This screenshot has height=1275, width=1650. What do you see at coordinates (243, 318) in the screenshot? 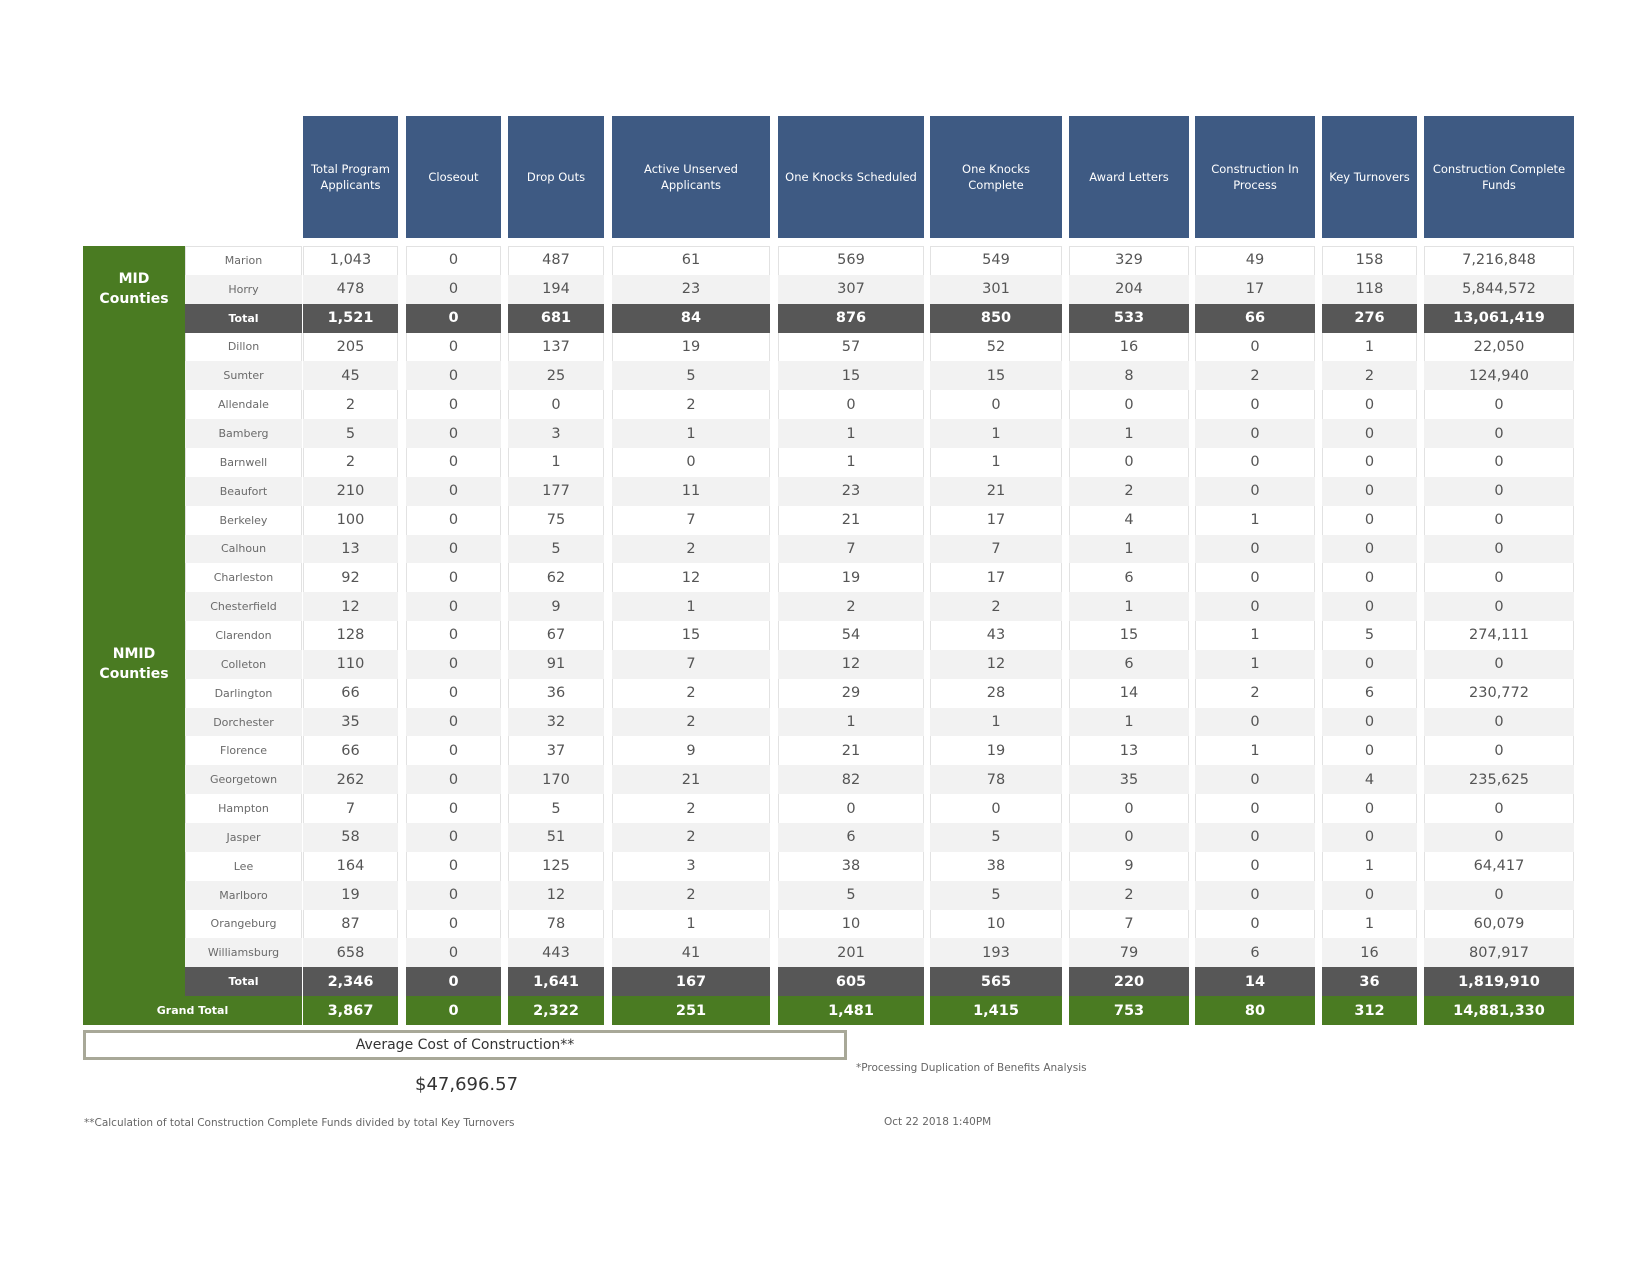
I see `group-total-label: Total` at bounding box center [243, 318].